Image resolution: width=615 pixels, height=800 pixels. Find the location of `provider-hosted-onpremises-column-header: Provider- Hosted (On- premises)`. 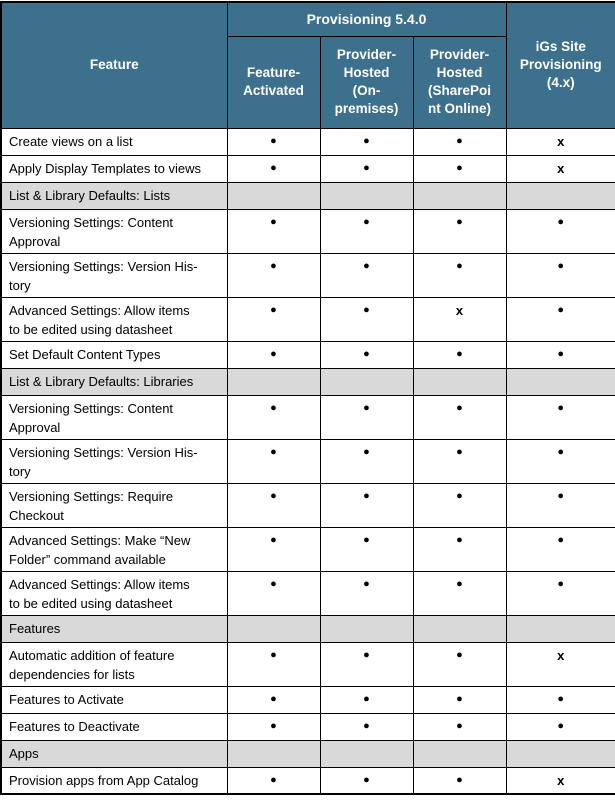

provider-hosted-onpremises-column-header: Provider- Hosted (On- premises) is located at coordinates (366, 82).